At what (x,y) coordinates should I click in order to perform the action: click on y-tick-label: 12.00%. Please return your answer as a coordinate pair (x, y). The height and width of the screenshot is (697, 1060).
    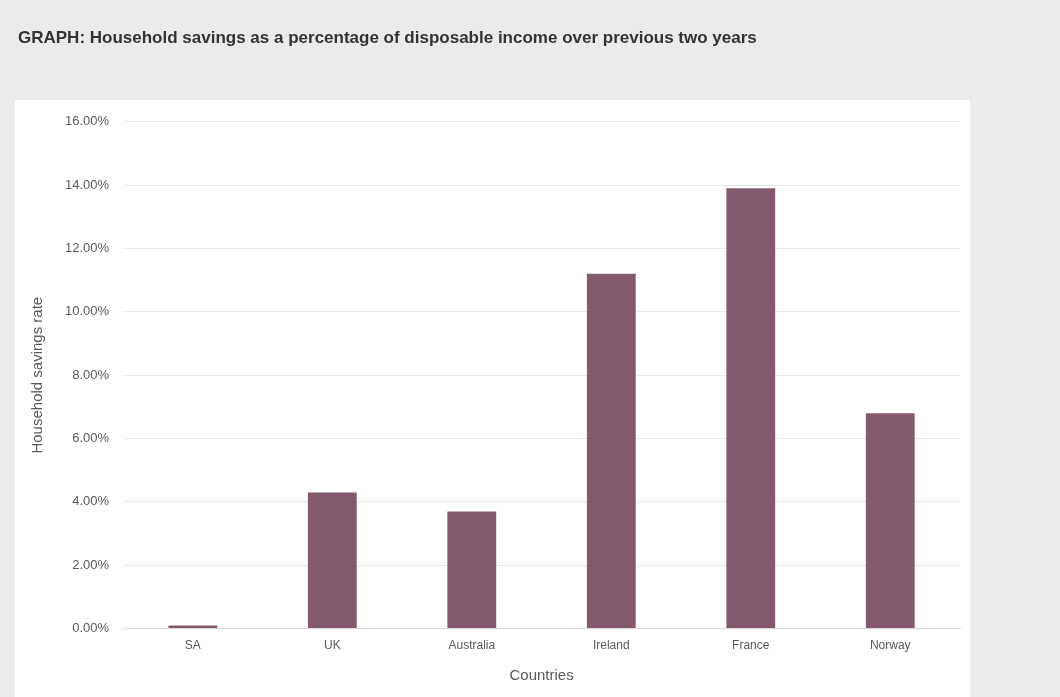
    Looking at the image, I should click on (87, 248).